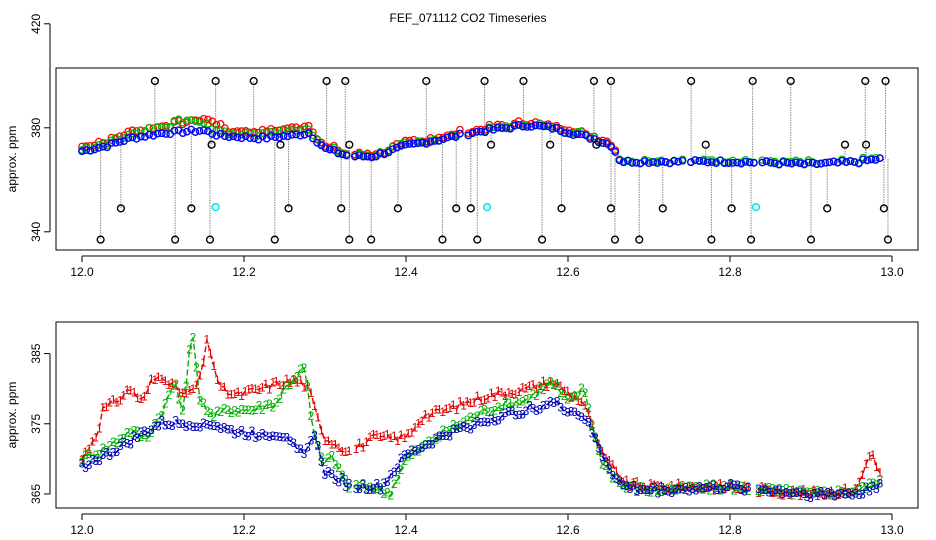  I want to click on green-point, so click(271, 131).